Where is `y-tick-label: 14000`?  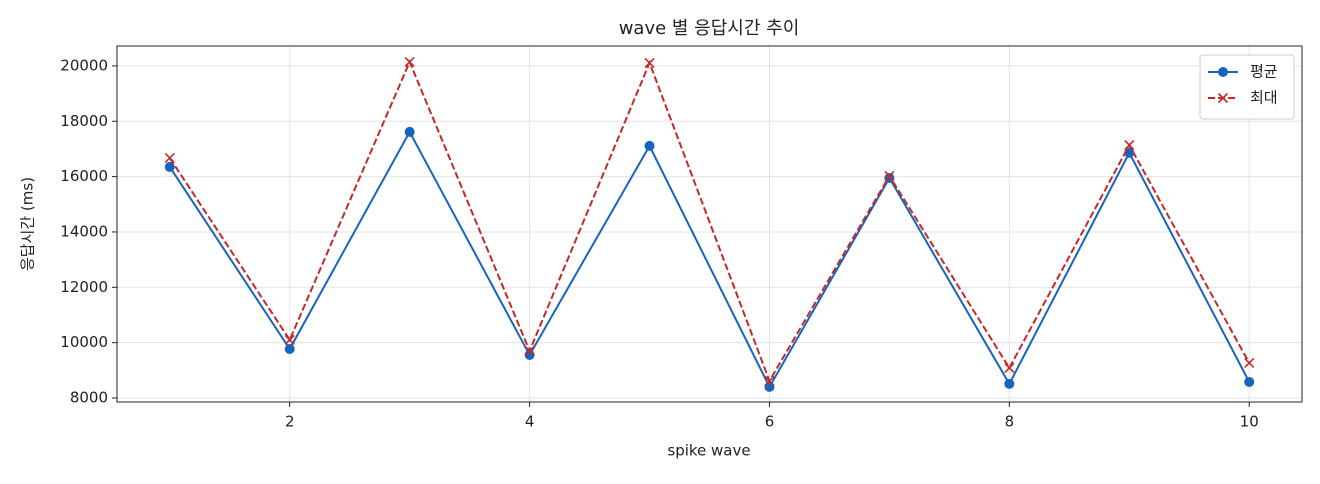
y-tick-label: 14000 is located at coordinates (84, 231).